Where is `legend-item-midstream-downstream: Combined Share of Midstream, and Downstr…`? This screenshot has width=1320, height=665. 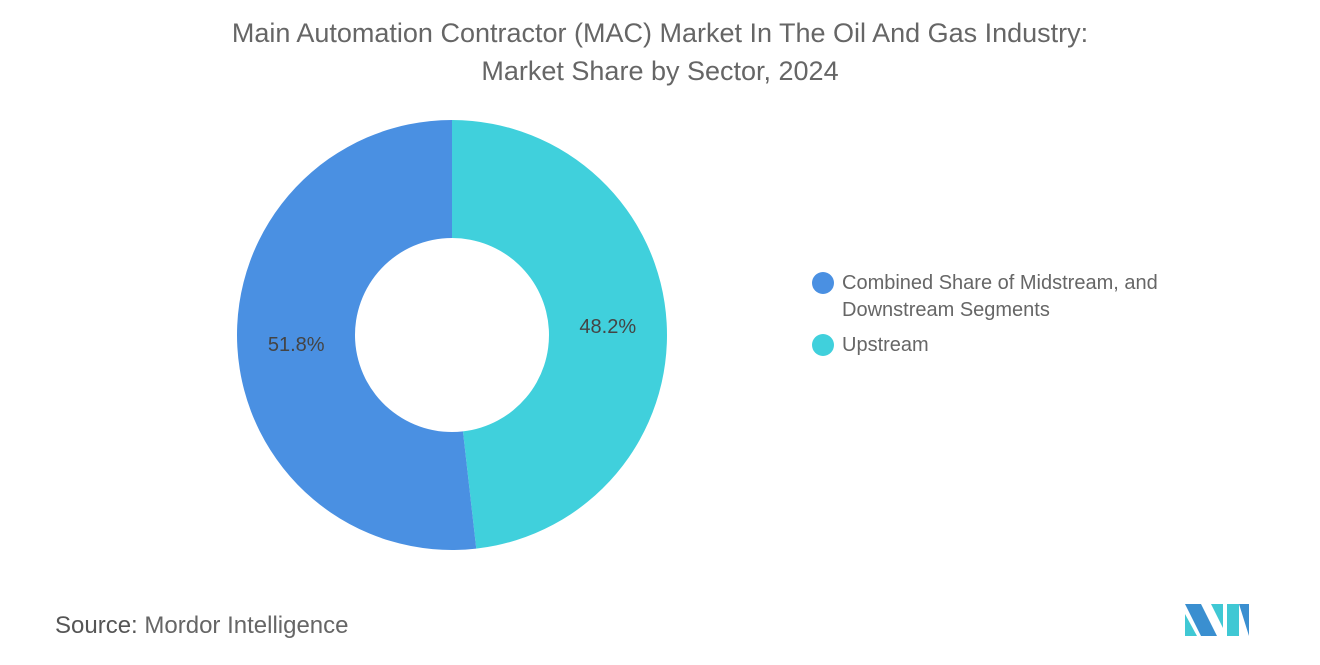
legend-item-midstream-downstream: Combined Share of Midstream, and Downstr… is located at coordinates (1012, 297).